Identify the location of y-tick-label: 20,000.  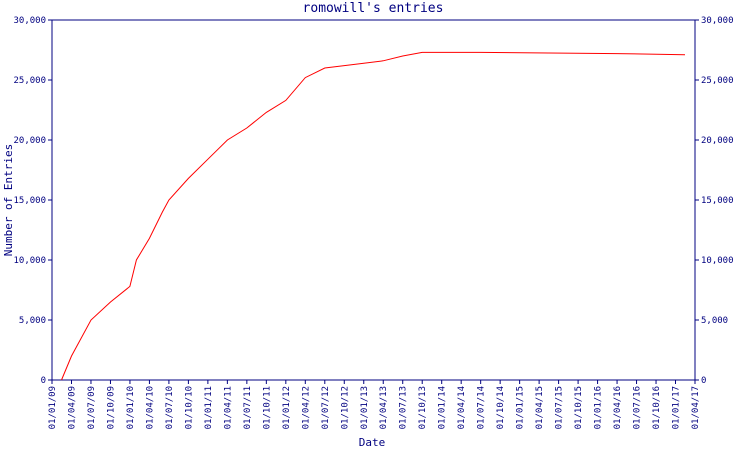
(29, 141).